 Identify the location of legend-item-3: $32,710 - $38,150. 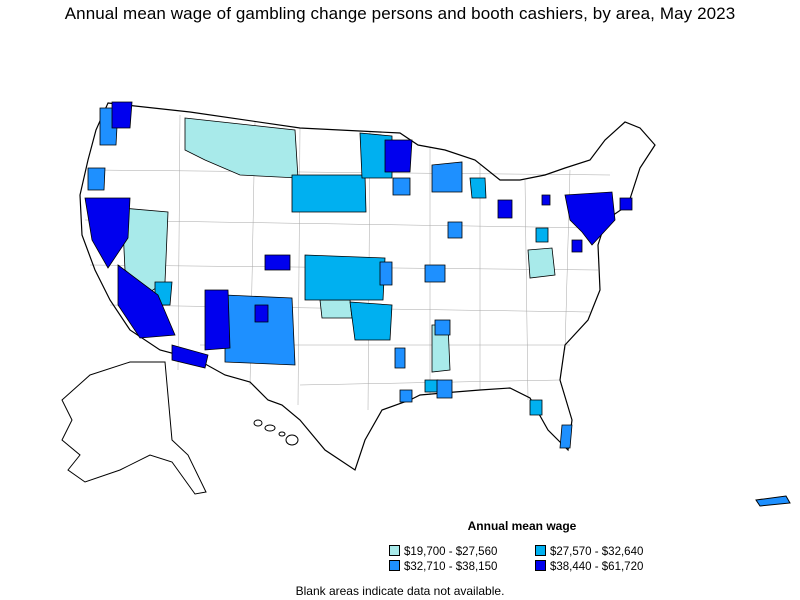
(443, 567).